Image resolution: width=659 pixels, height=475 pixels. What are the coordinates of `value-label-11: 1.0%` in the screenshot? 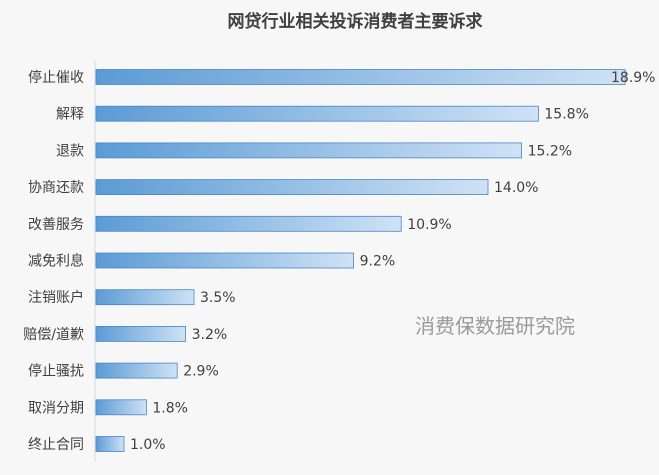 It's located at (148, 445).